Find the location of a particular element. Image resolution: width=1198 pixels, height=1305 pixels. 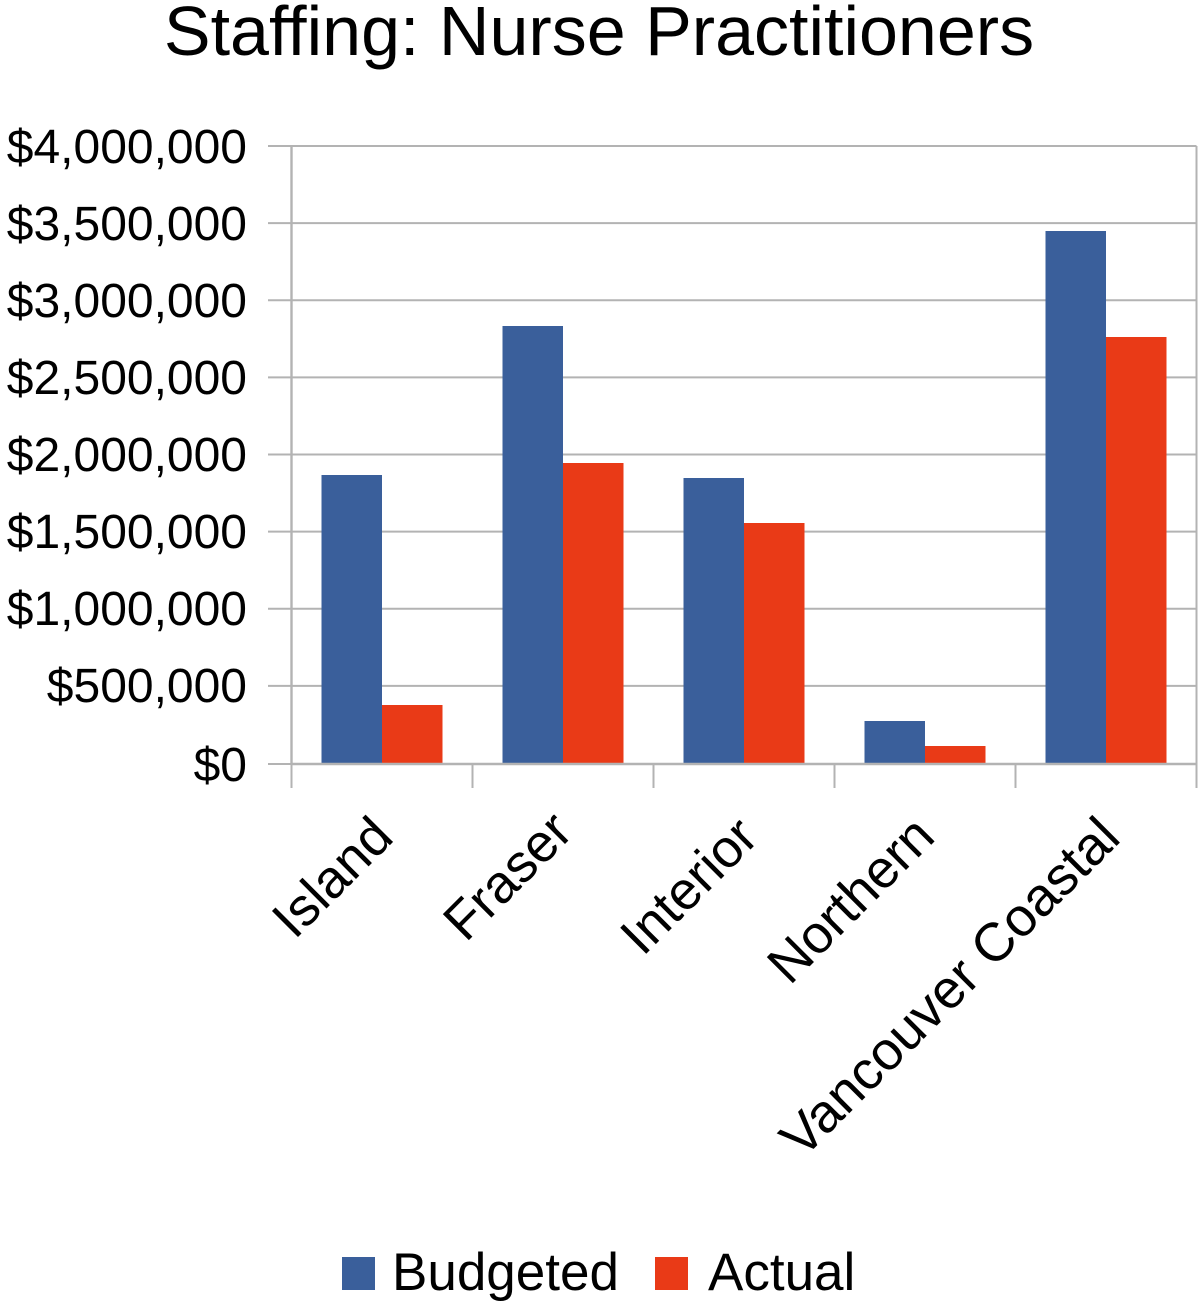

svg-text: $1,500,000 is located at coordinates (127, 532).